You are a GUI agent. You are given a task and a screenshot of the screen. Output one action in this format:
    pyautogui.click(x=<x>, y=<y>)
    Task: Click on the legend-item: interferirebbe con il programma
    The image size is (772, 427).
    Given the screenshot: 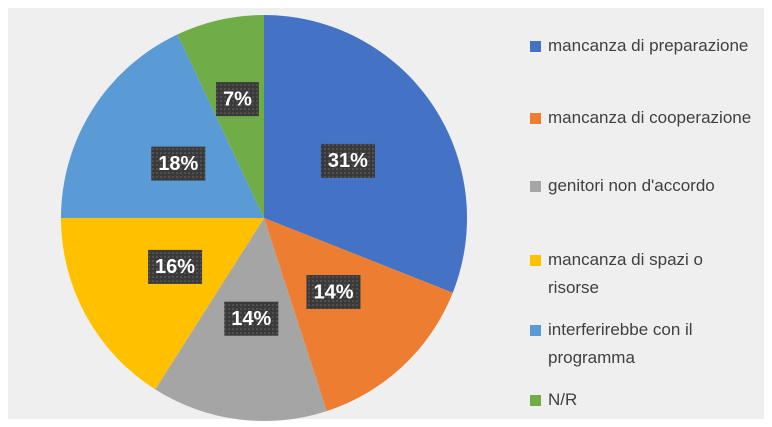 What is the action you would take?
    pyautogui.click(x=641, y=344)
    